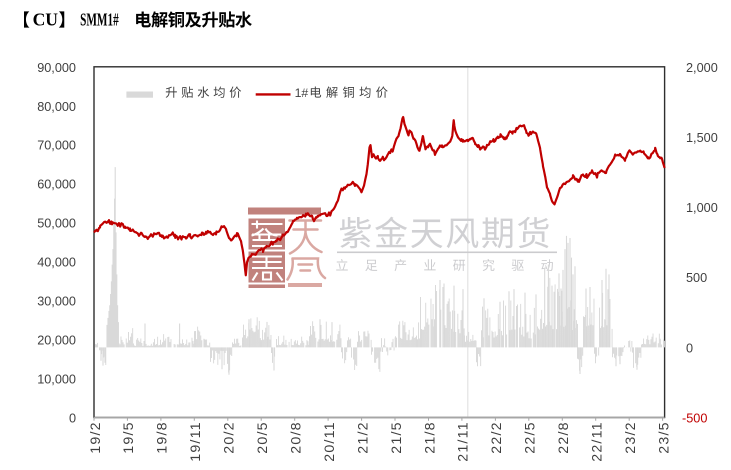 This screenshot has height=470, width=731. I want to click on svg-text: 500, so click(696, 278).